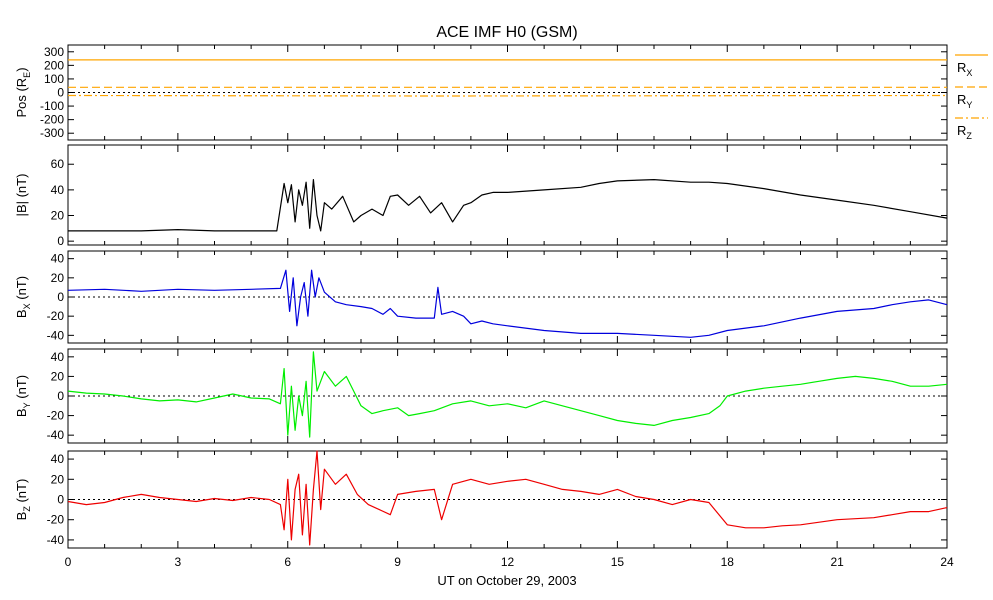 This screenshot has height=600, width=993. I want to click on y-axis-label: BZ (nT), so click(23, 500).